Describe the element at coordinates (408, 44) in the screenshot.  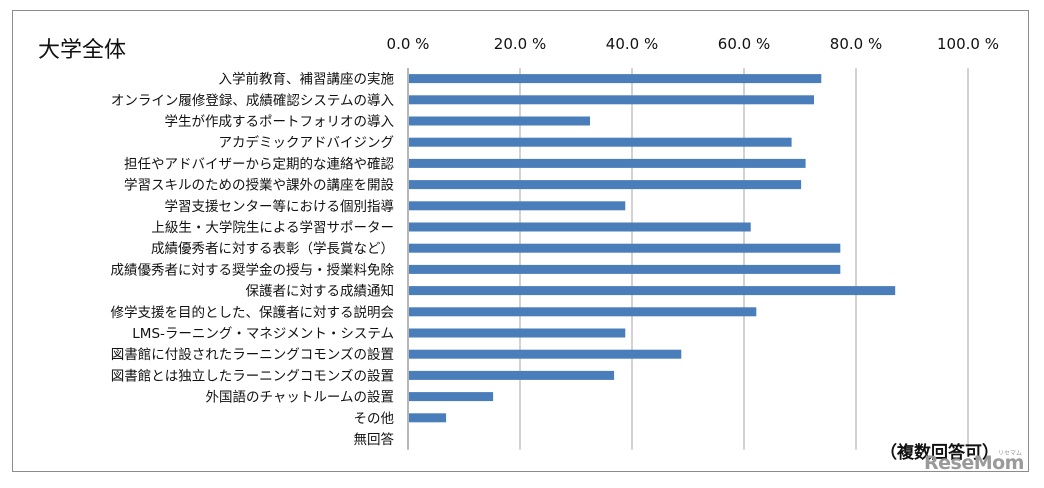
I see `x-tick-label: 0.0 %` at that location.